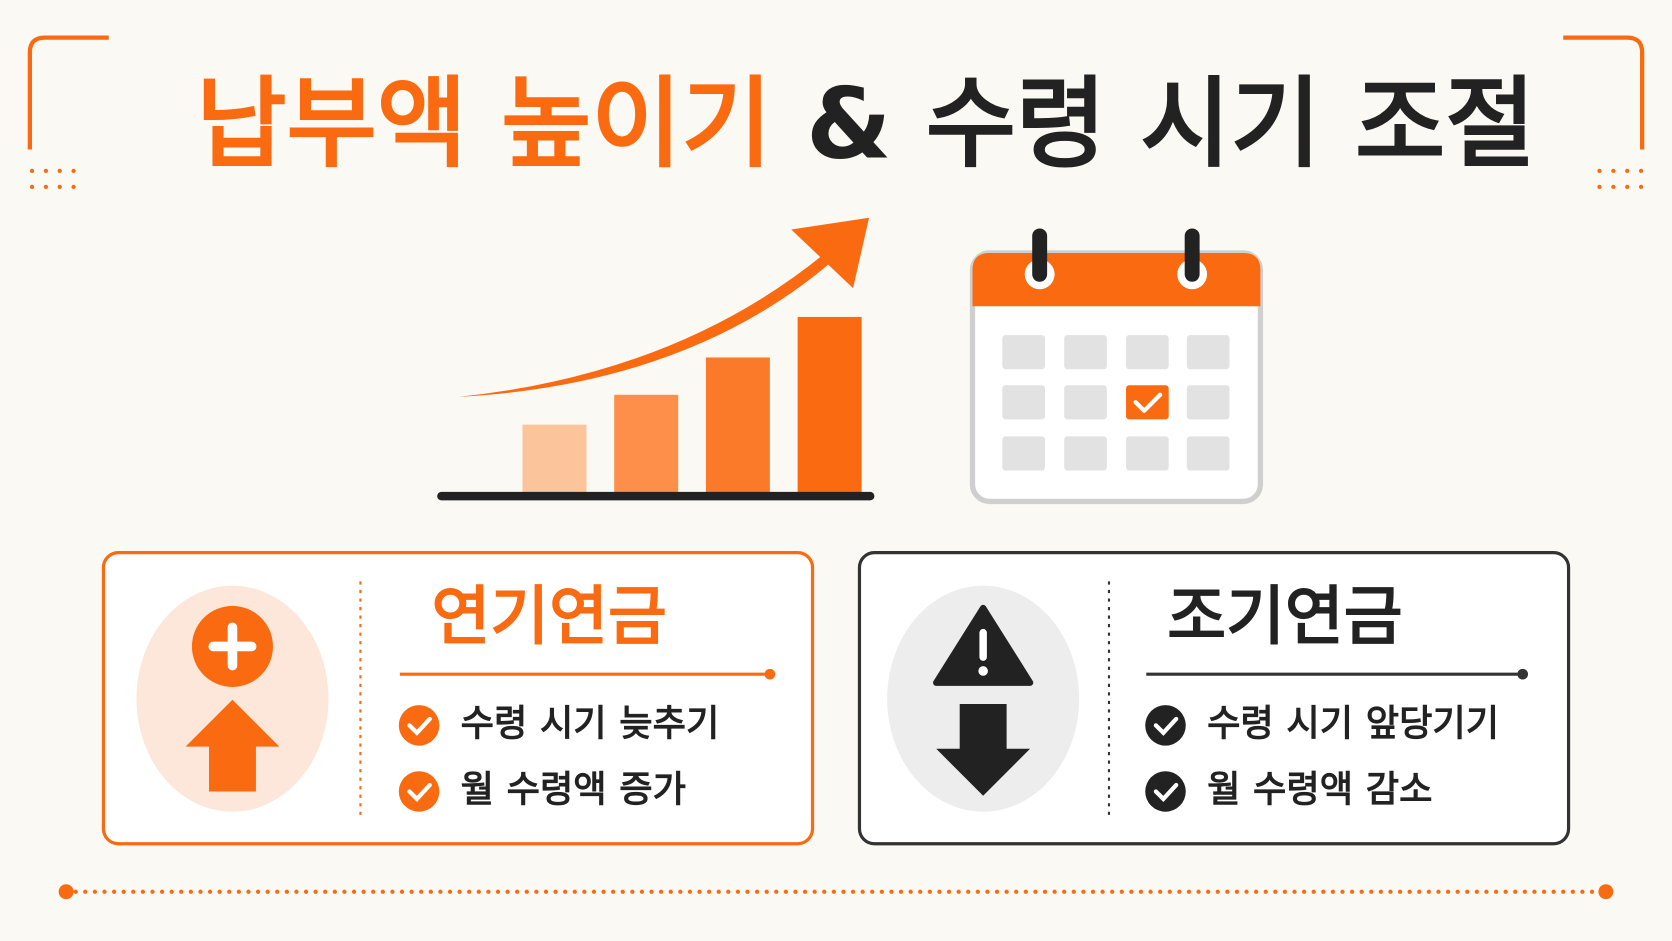 Image resolution: width=1672 pixels, height=941 pixels. Describe the element at coordinates (656, 359) in the screenshot. I see `growth-illustration` at that location.